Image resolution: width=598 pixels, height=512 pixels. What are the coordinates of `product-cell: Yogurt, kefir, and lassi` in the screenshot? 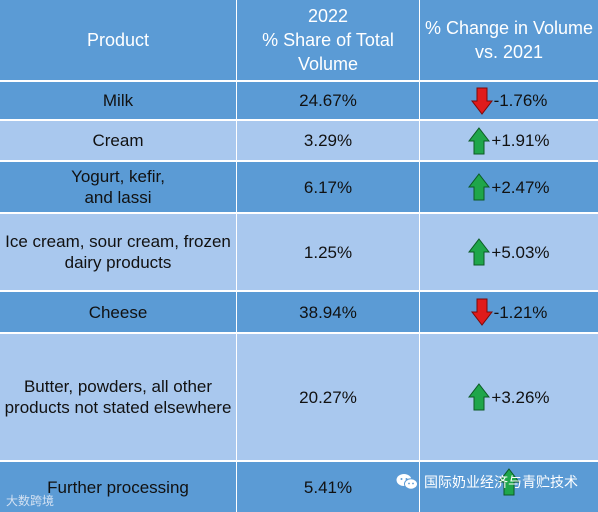 It's located at (118, 187).